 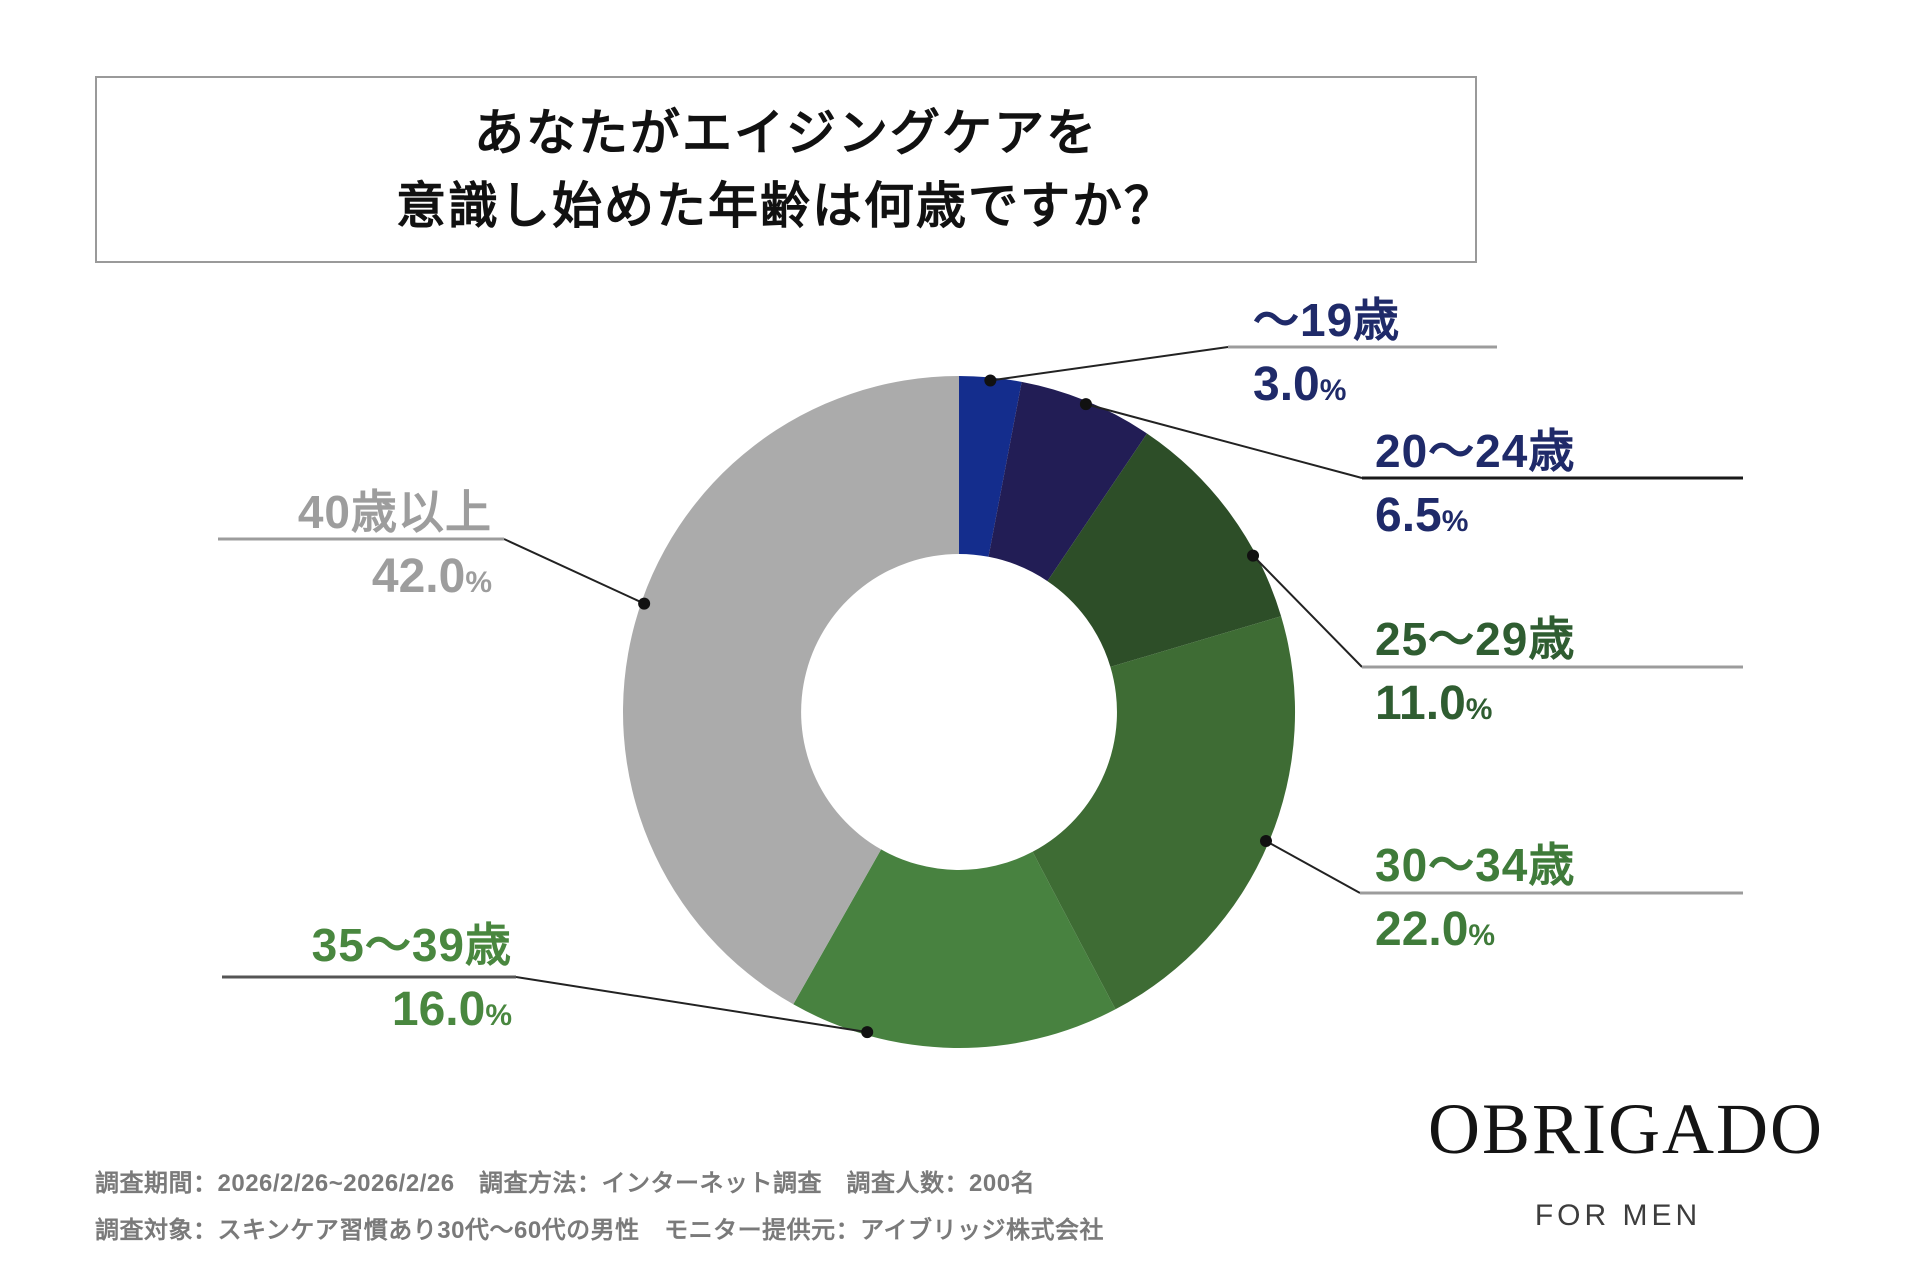 What do you see at coordinates (1475, 639) in the screenshot?
I see `segment-name: 25～29歳` at bounding box center [1475, 639].